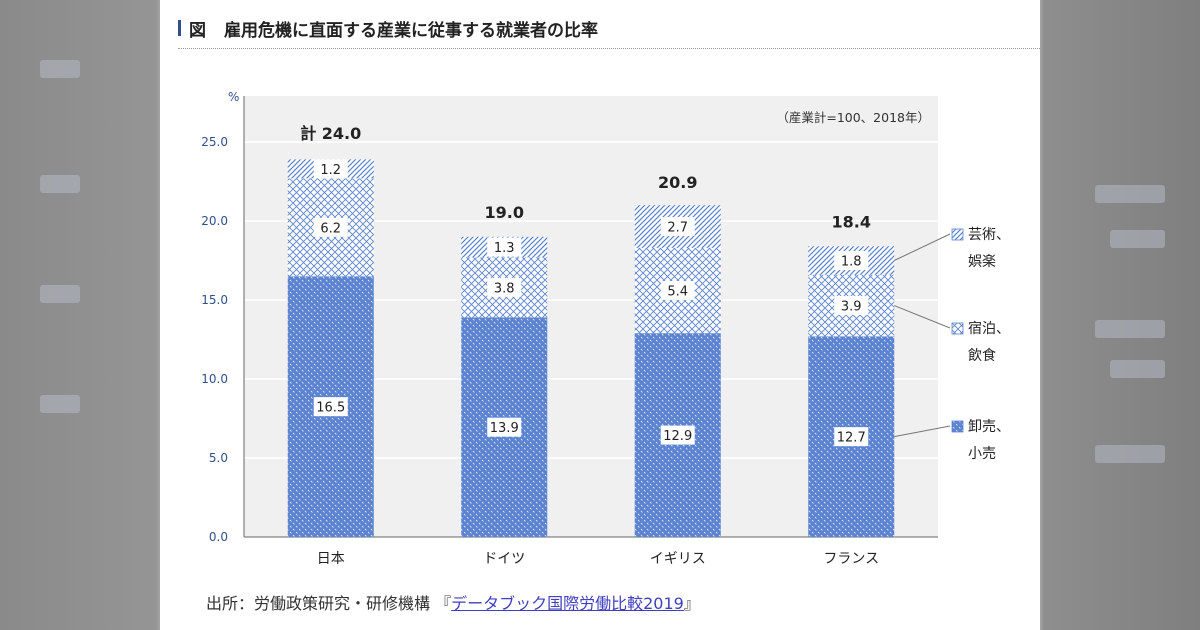 The width and height of the screenshot is (1200, 630). I want to click on y-axis-unit: %, so click(233, 97).